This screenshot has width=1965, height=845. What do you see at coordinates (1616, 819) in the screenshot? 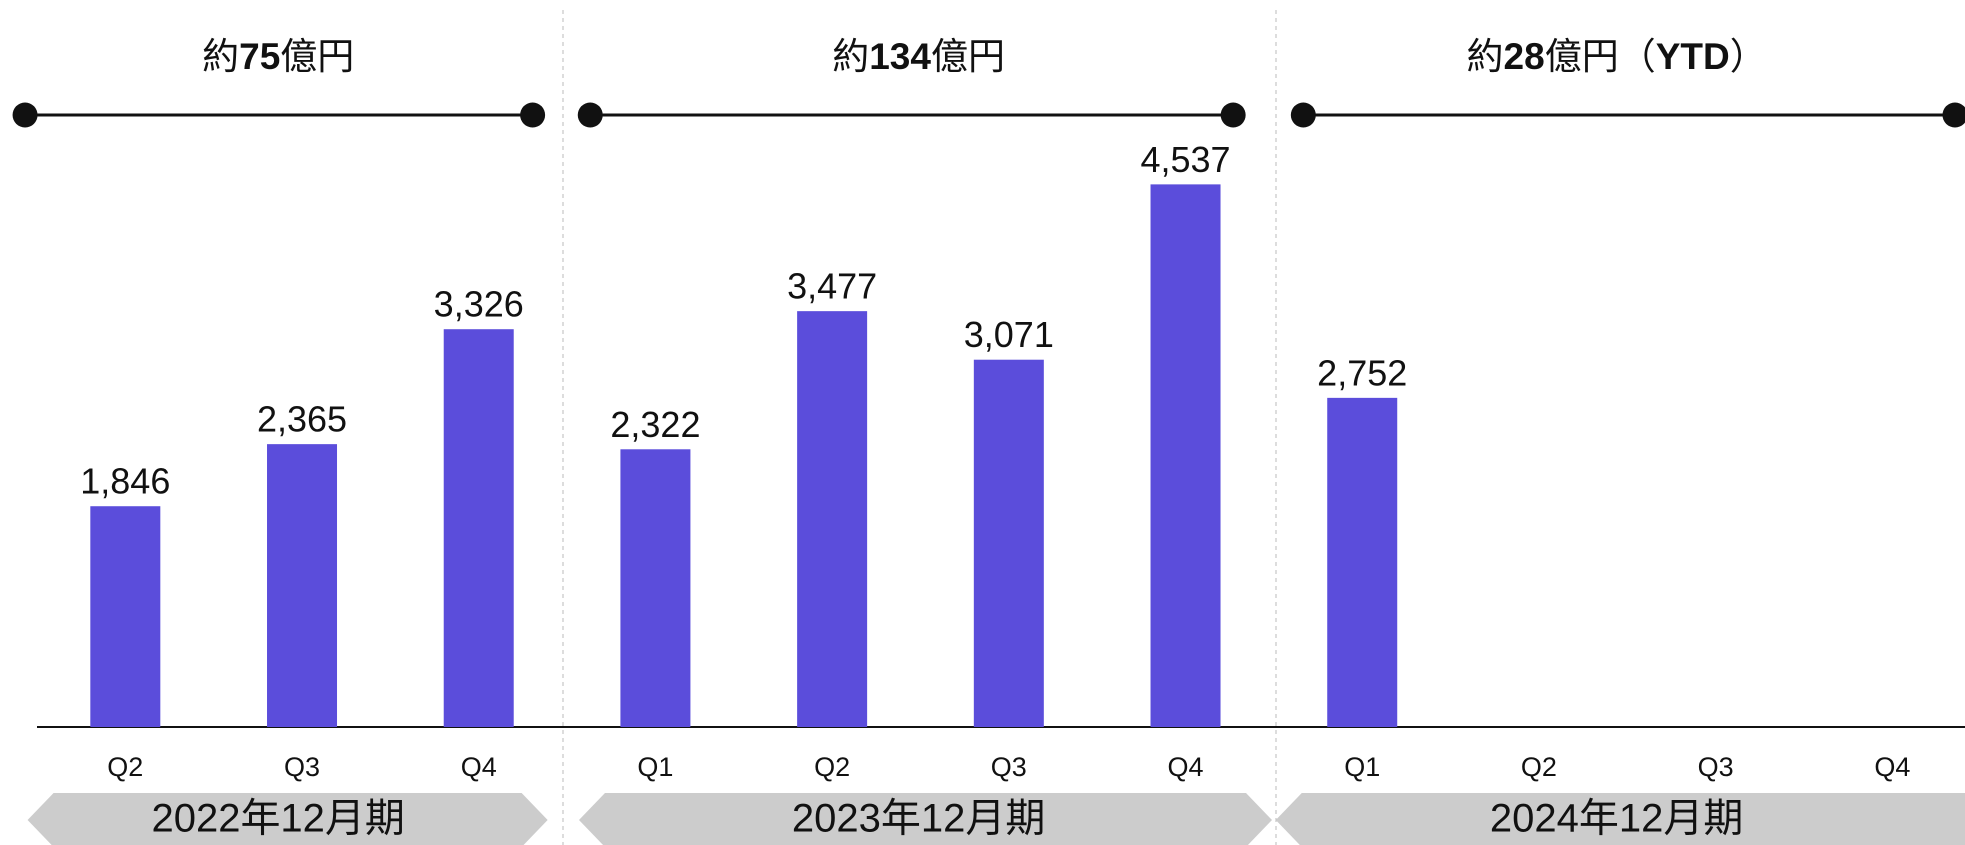
I see `group-label: 2024年12月期` at bounding box center [1616, 819].